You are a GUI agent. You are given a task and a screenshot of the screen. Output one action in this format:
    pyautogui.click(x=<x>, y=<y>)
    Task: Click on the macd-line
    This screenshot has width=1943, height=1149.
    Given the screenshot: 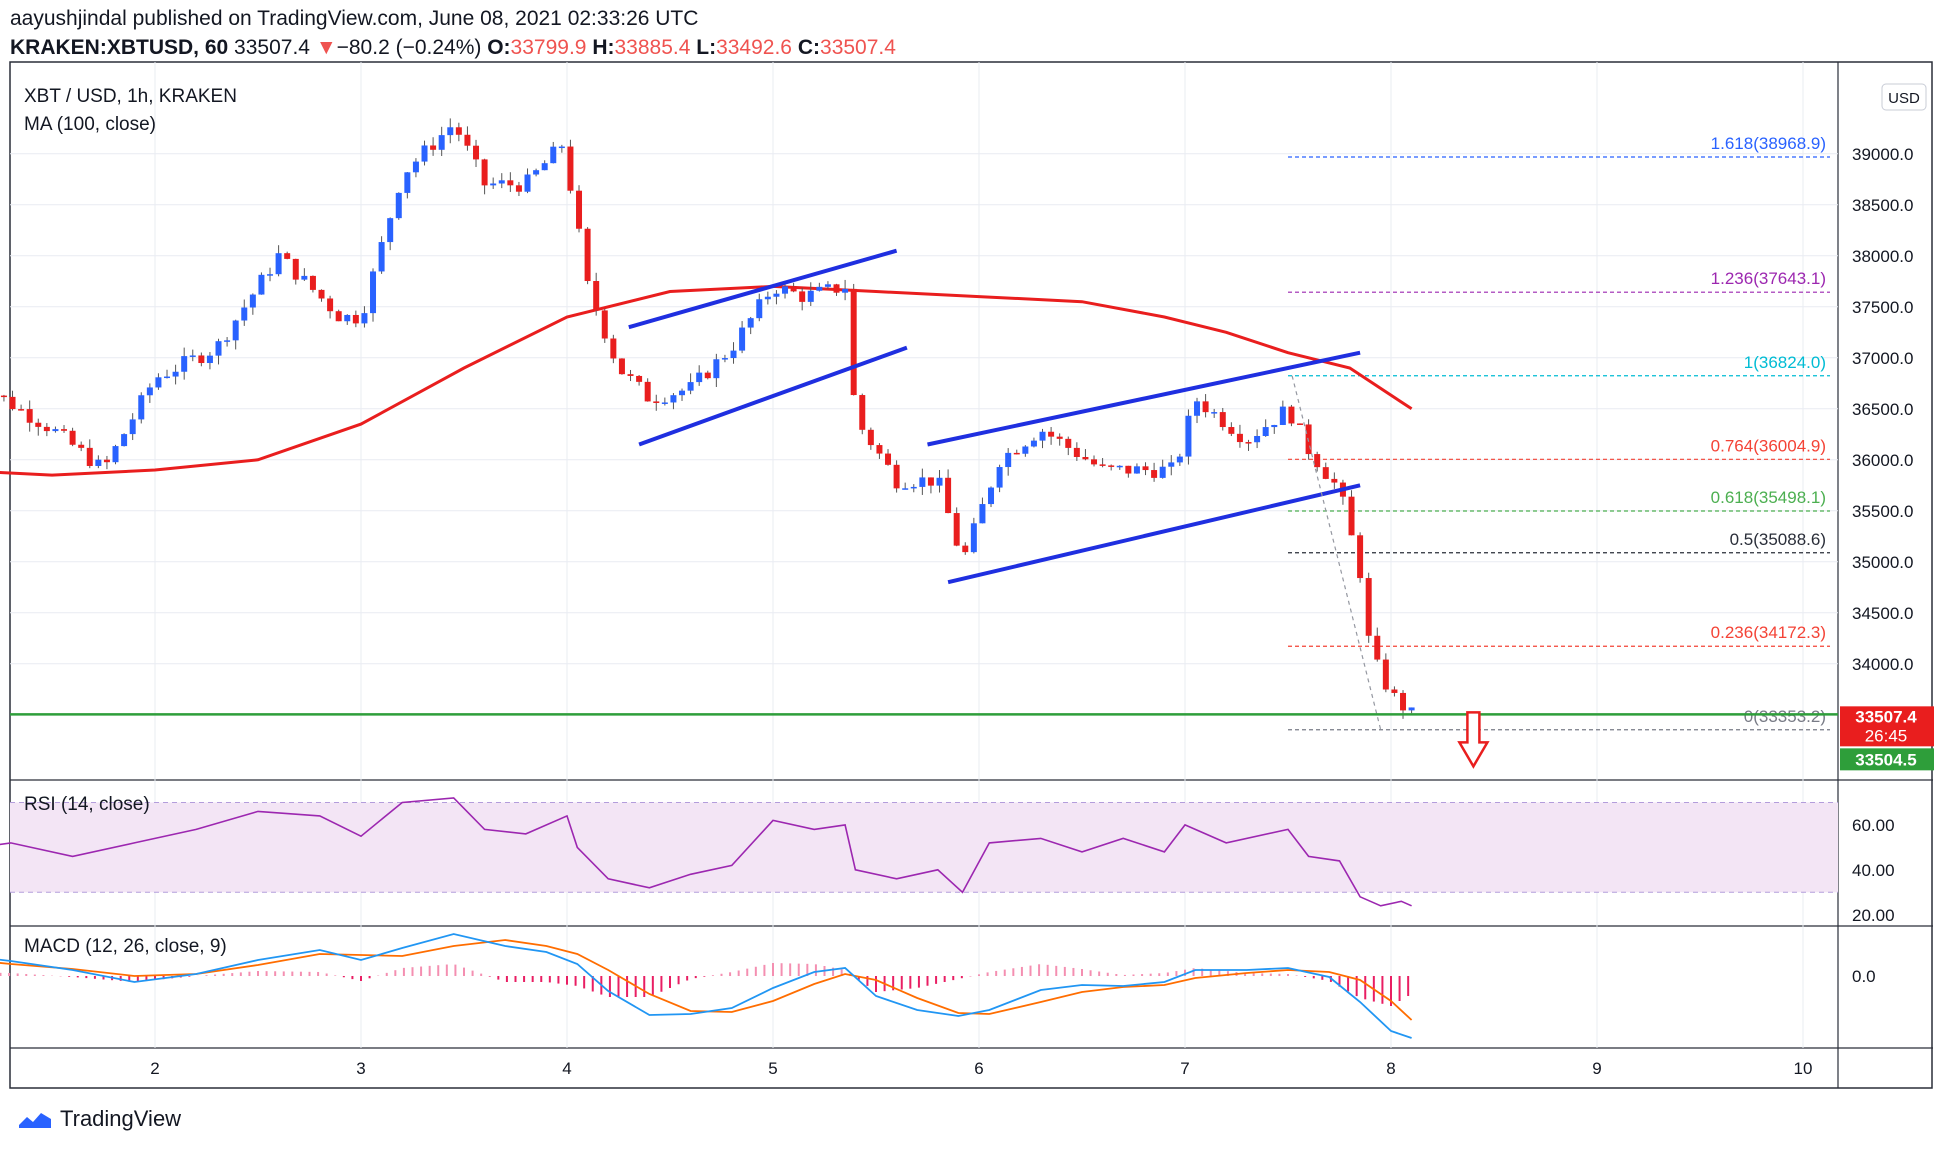 What is the action you would take?
    pyautogui.click(x=706, y=986)
    